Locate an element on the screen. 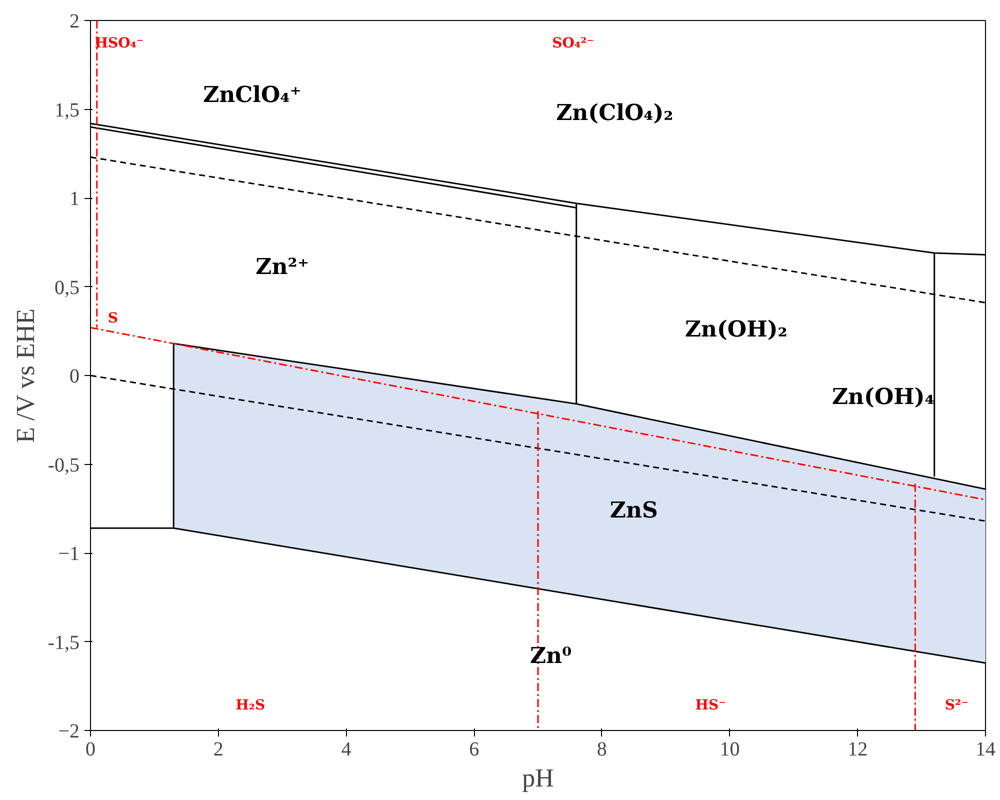 The width and height of the screenshot is (1000, 800). annotation: SO₄²⁻ is located at coordinates (573, 44).